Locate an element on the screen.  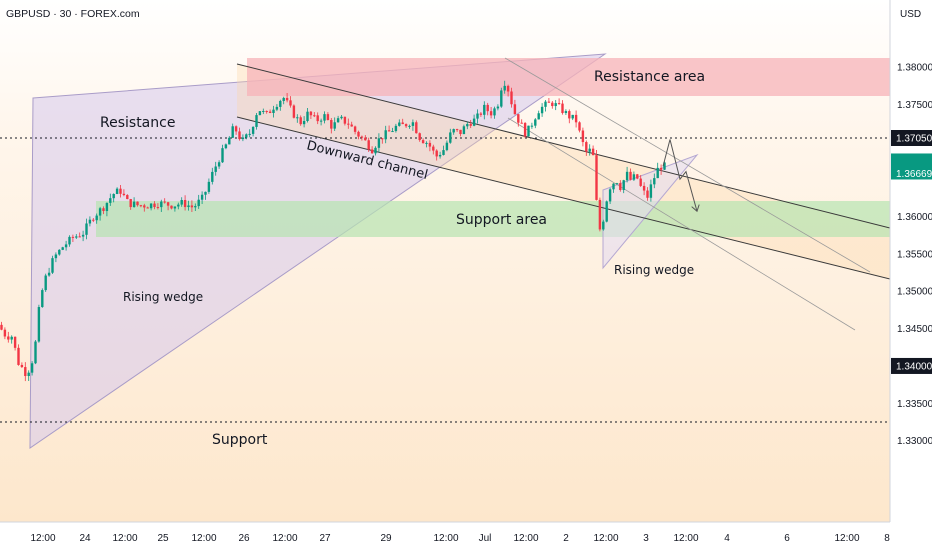
x-tick-label-3: 25 is located at coordinates (163, 538).